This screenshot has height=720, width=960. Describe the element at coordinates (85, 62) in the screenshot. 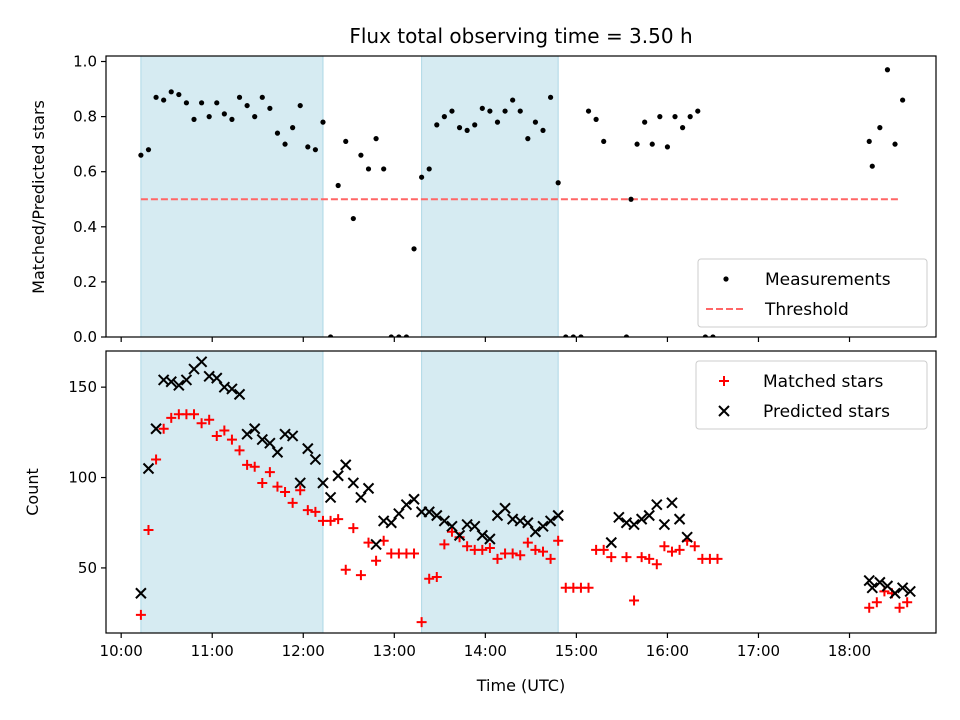

I see `y-tick-label: 1.0` at that location.